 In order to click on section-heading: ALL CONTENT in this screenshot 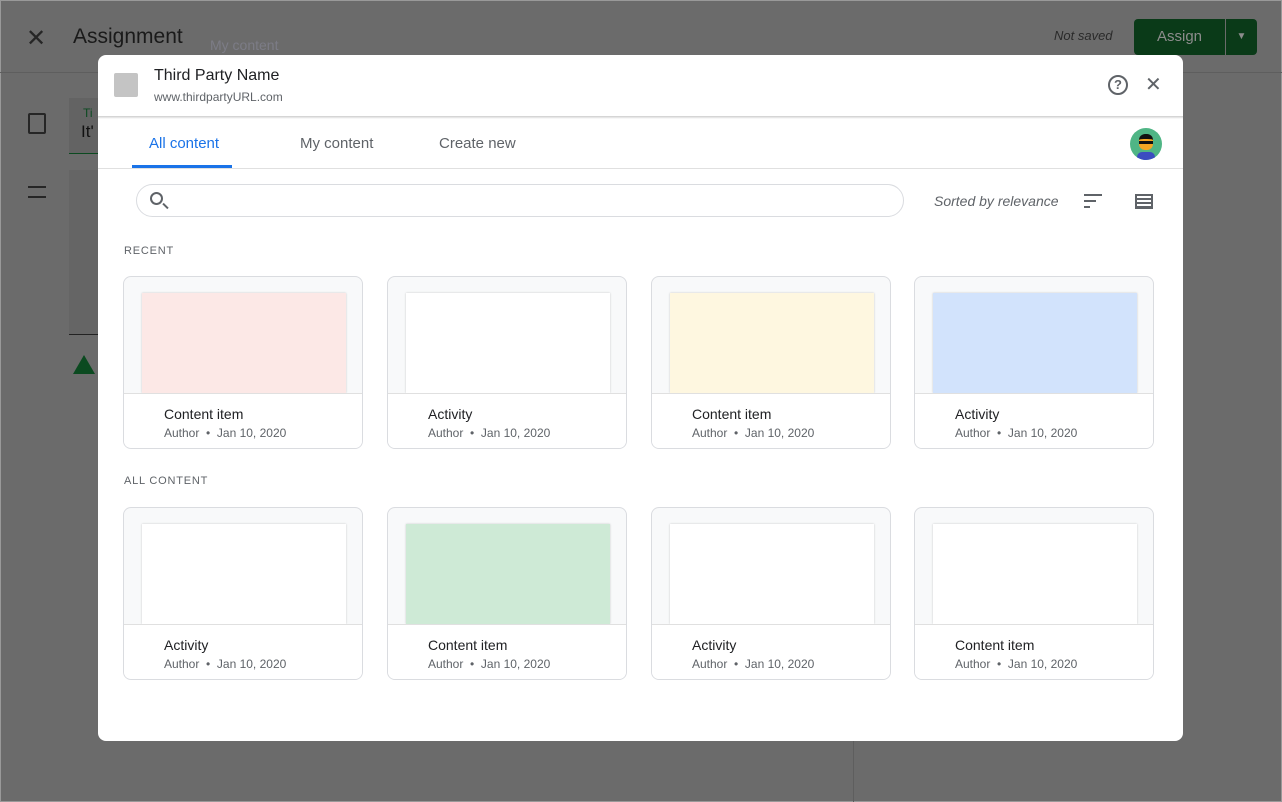, I will do `click(166, 481)`.